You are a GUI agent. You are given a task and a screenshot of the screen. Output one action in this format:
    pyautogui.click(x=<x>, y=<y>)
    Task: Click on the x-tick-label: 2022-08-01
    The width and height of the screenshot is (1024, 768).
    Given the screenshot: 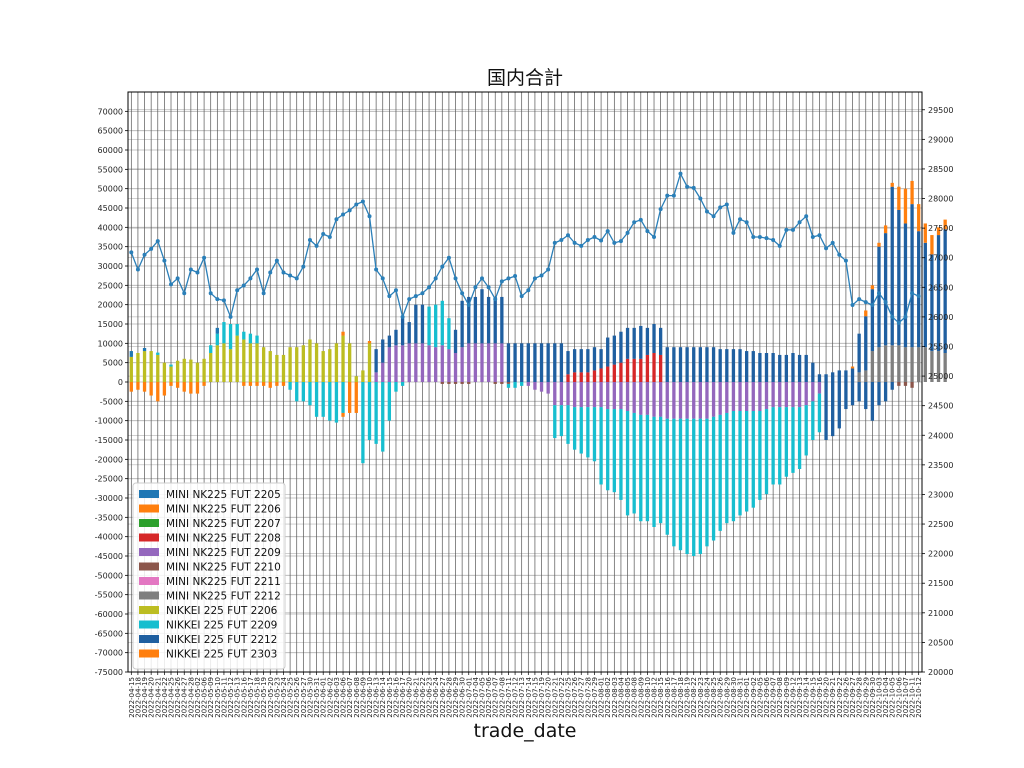 What is the action you would take?
    pyautogui.click(x=602, y=697)
    